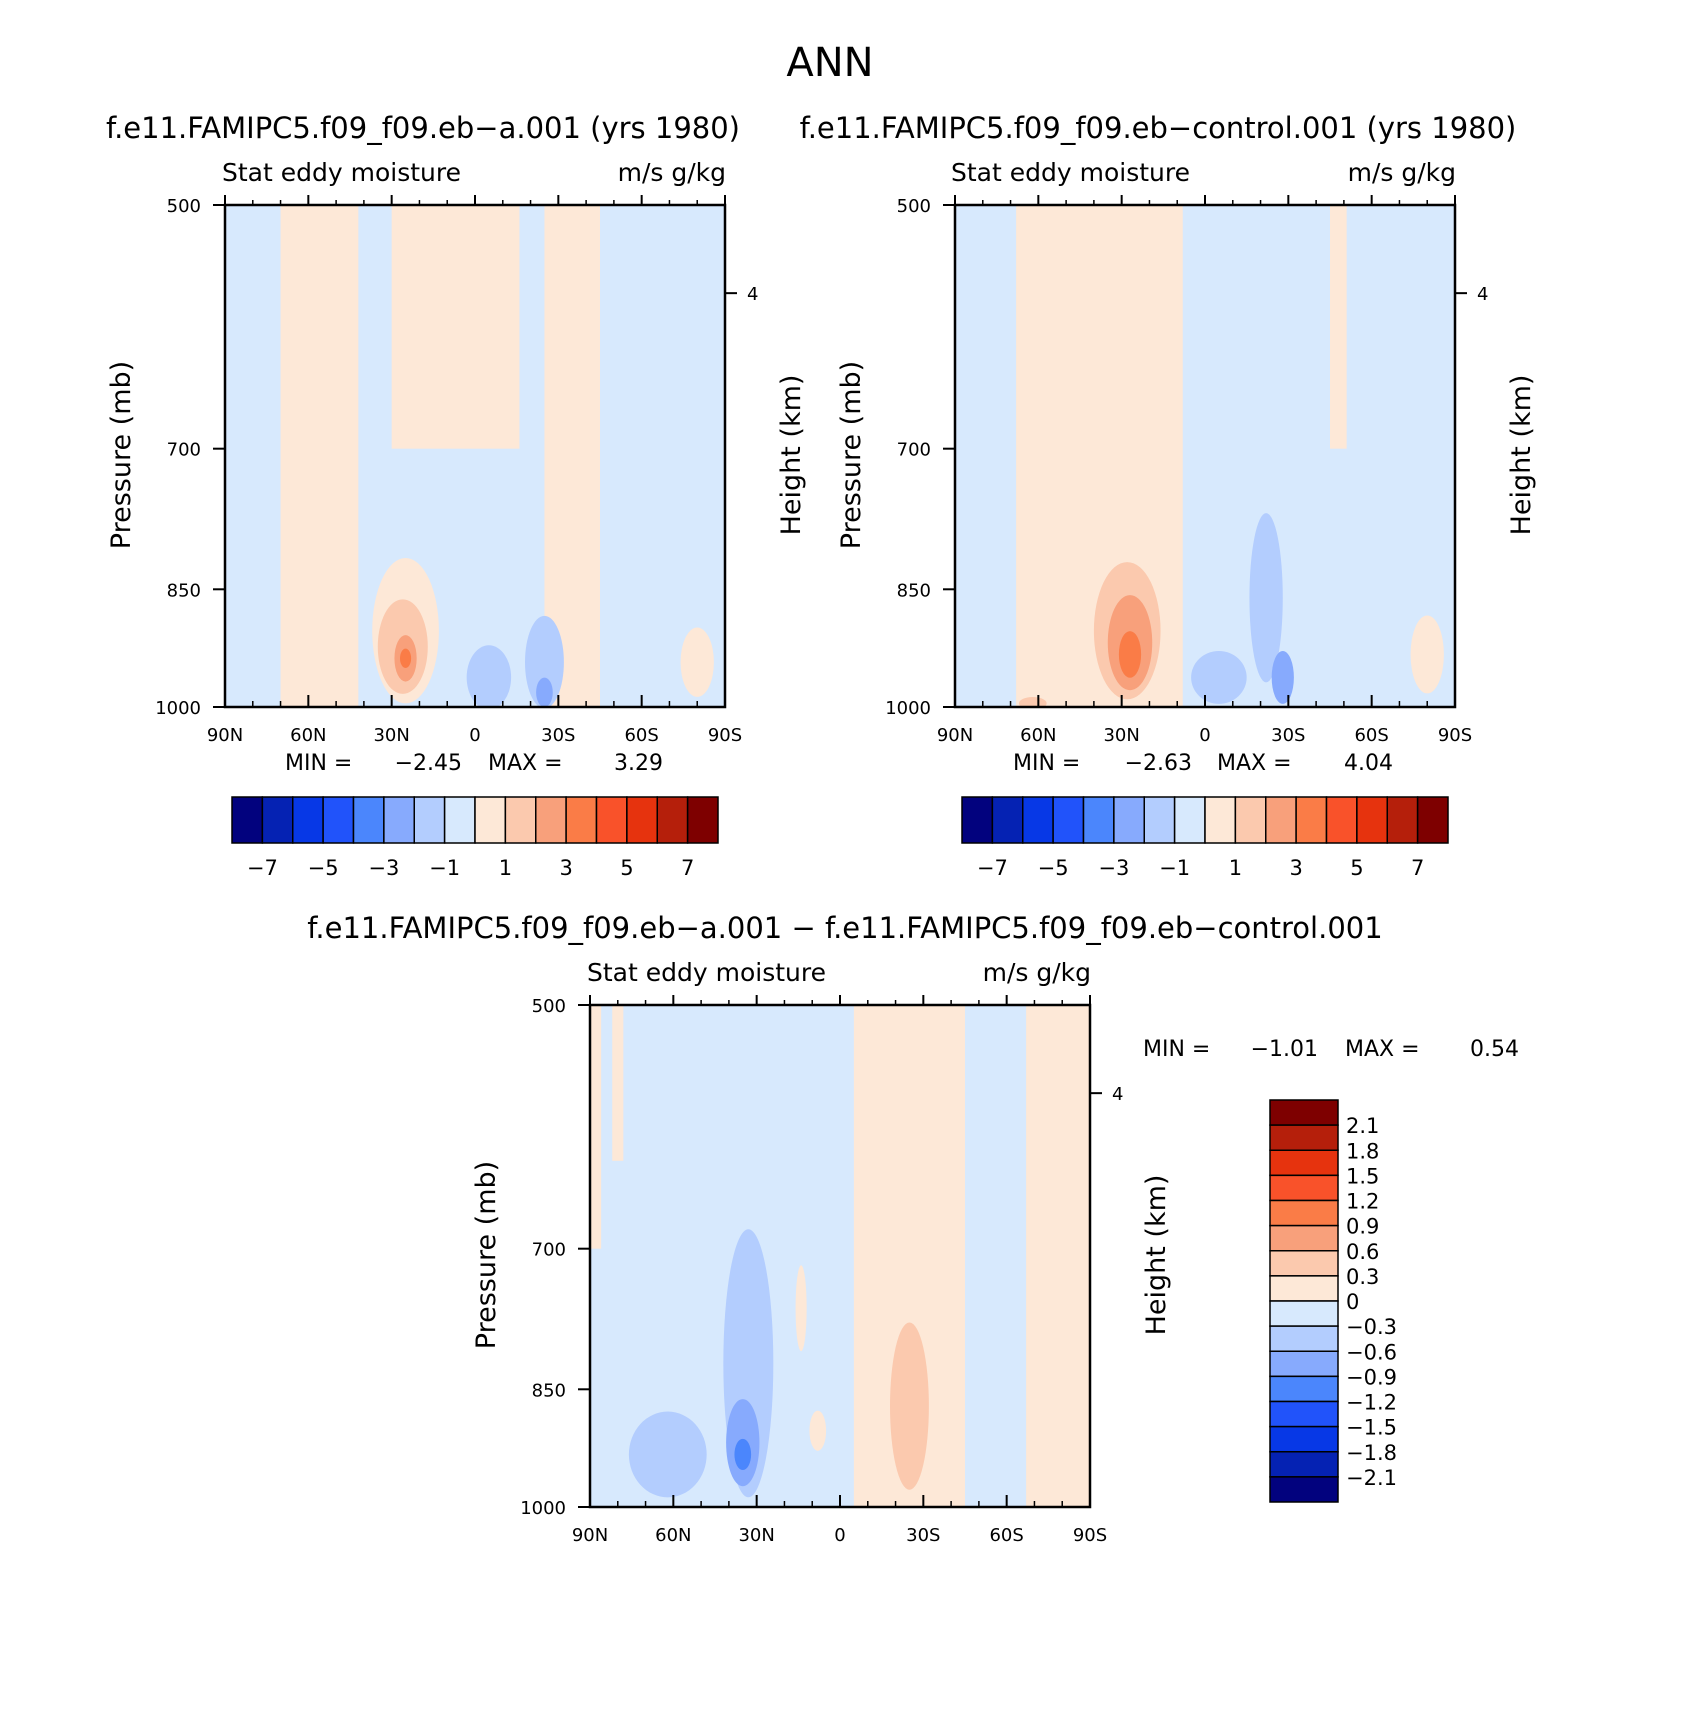  I want to click on colorbar-tick-label: 1, so click(505, 868).